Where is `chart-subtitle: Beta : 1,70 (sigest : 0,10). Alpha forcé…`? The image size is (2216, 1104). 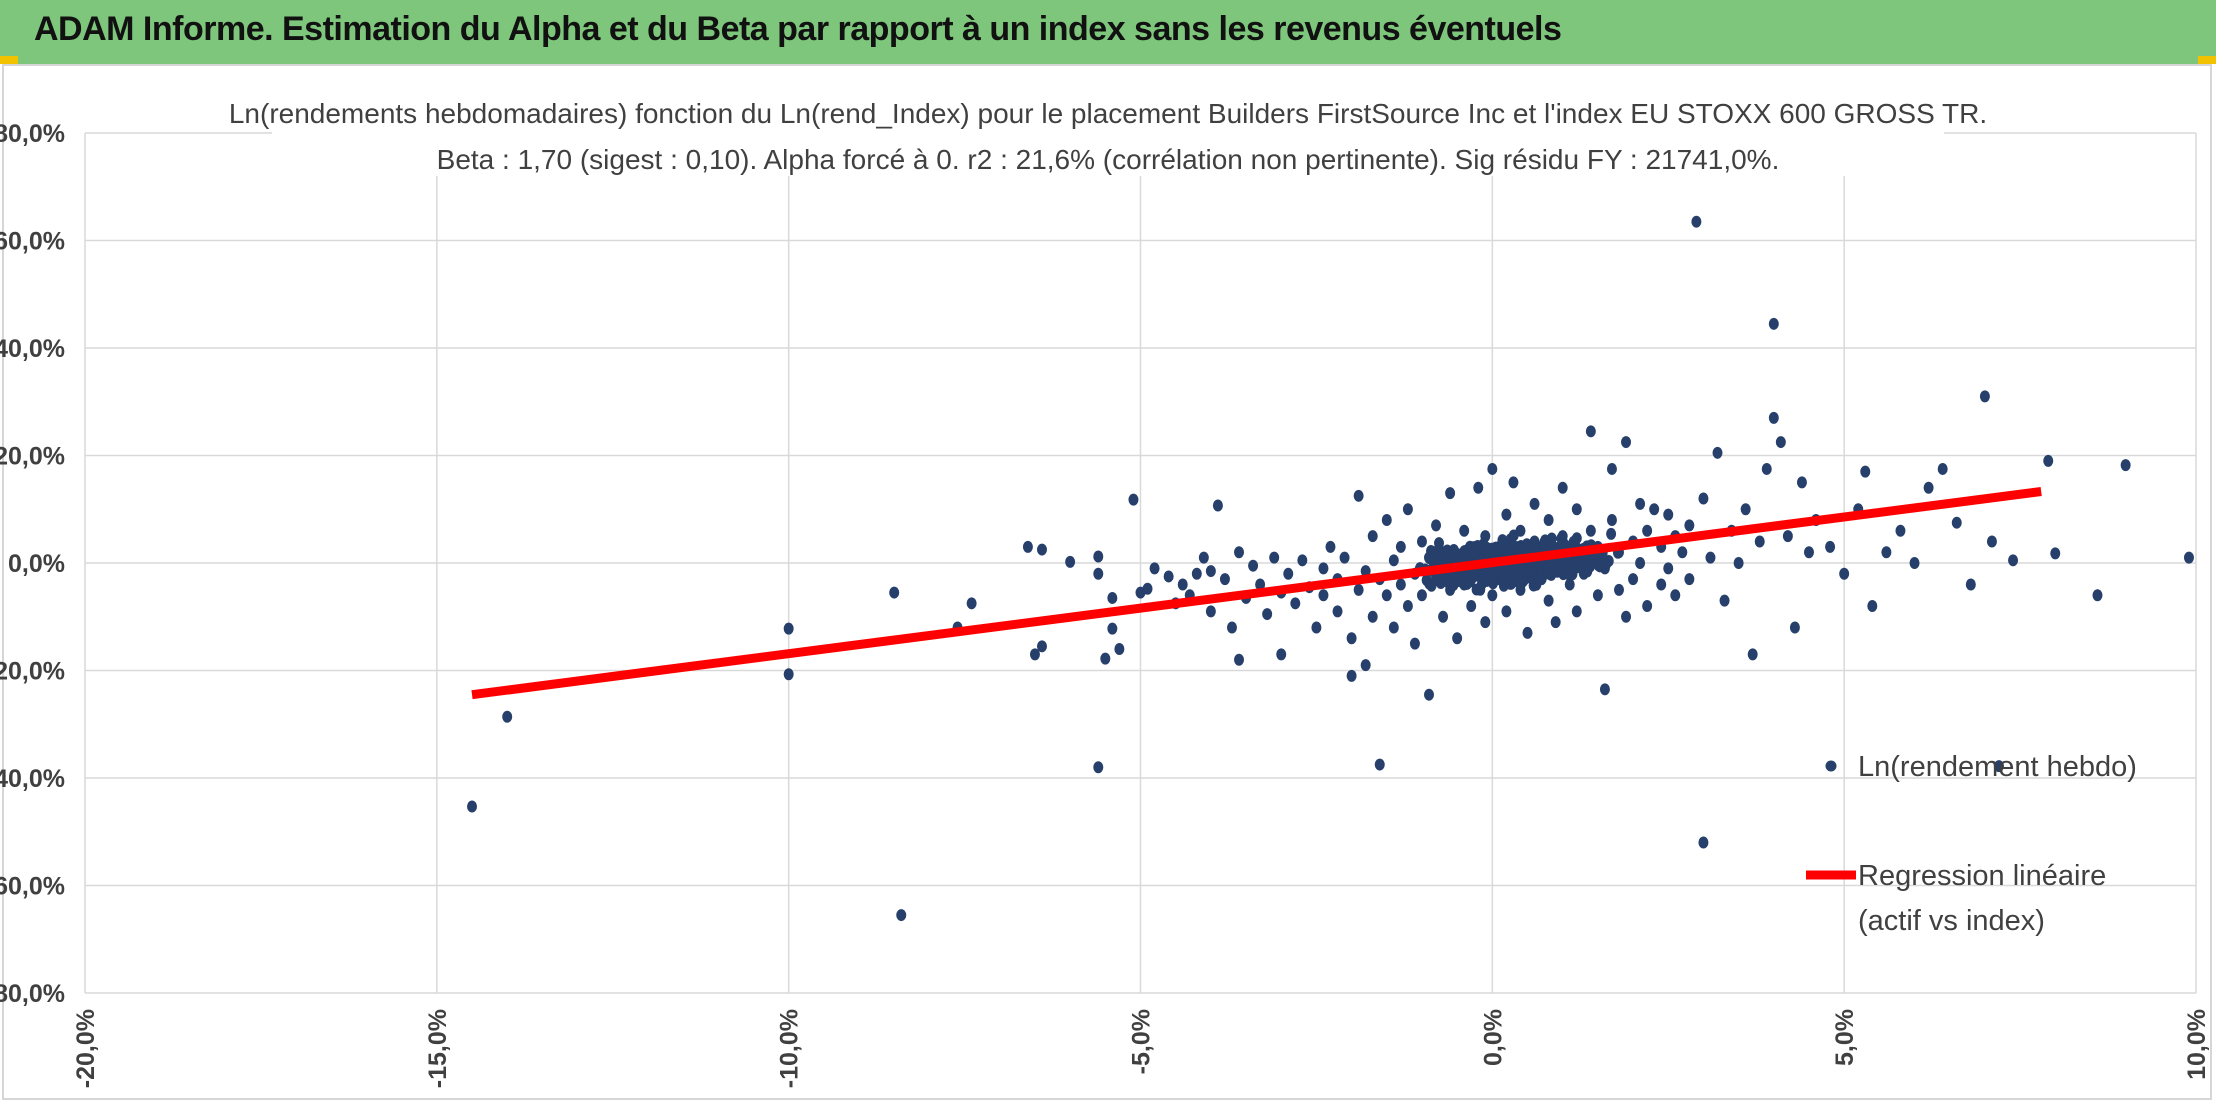
chart-subtitle: Beta : 1,70 (sigest : 0,10). Alpha forcé… is located at coordinates (1108, 159).